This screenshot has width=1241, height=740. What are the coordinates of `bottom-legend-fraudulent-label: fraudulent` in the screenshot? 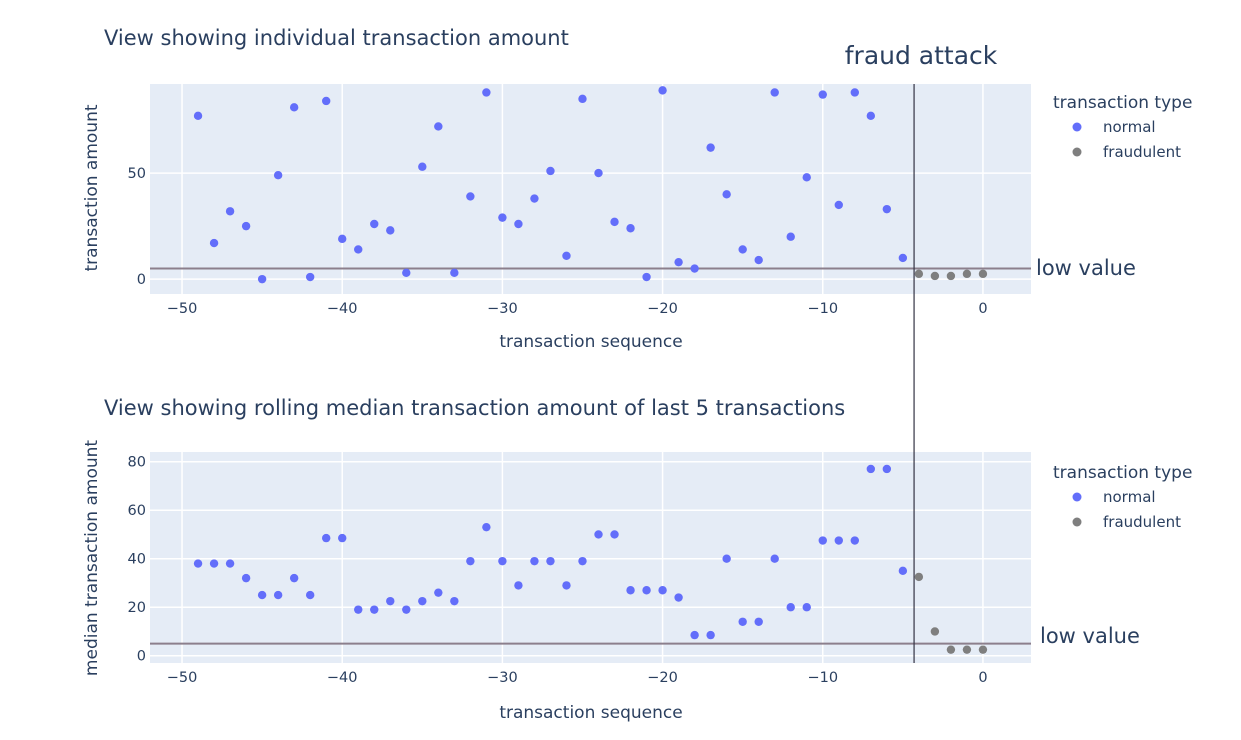 It's located at (1142, 522).